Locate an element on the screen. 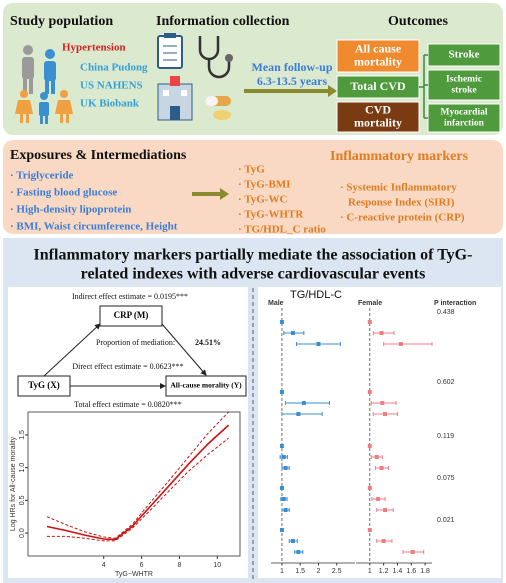 This screenshot has width=506, height=583. y-tick-label: 0.5 is located at coordinates (22, 500).